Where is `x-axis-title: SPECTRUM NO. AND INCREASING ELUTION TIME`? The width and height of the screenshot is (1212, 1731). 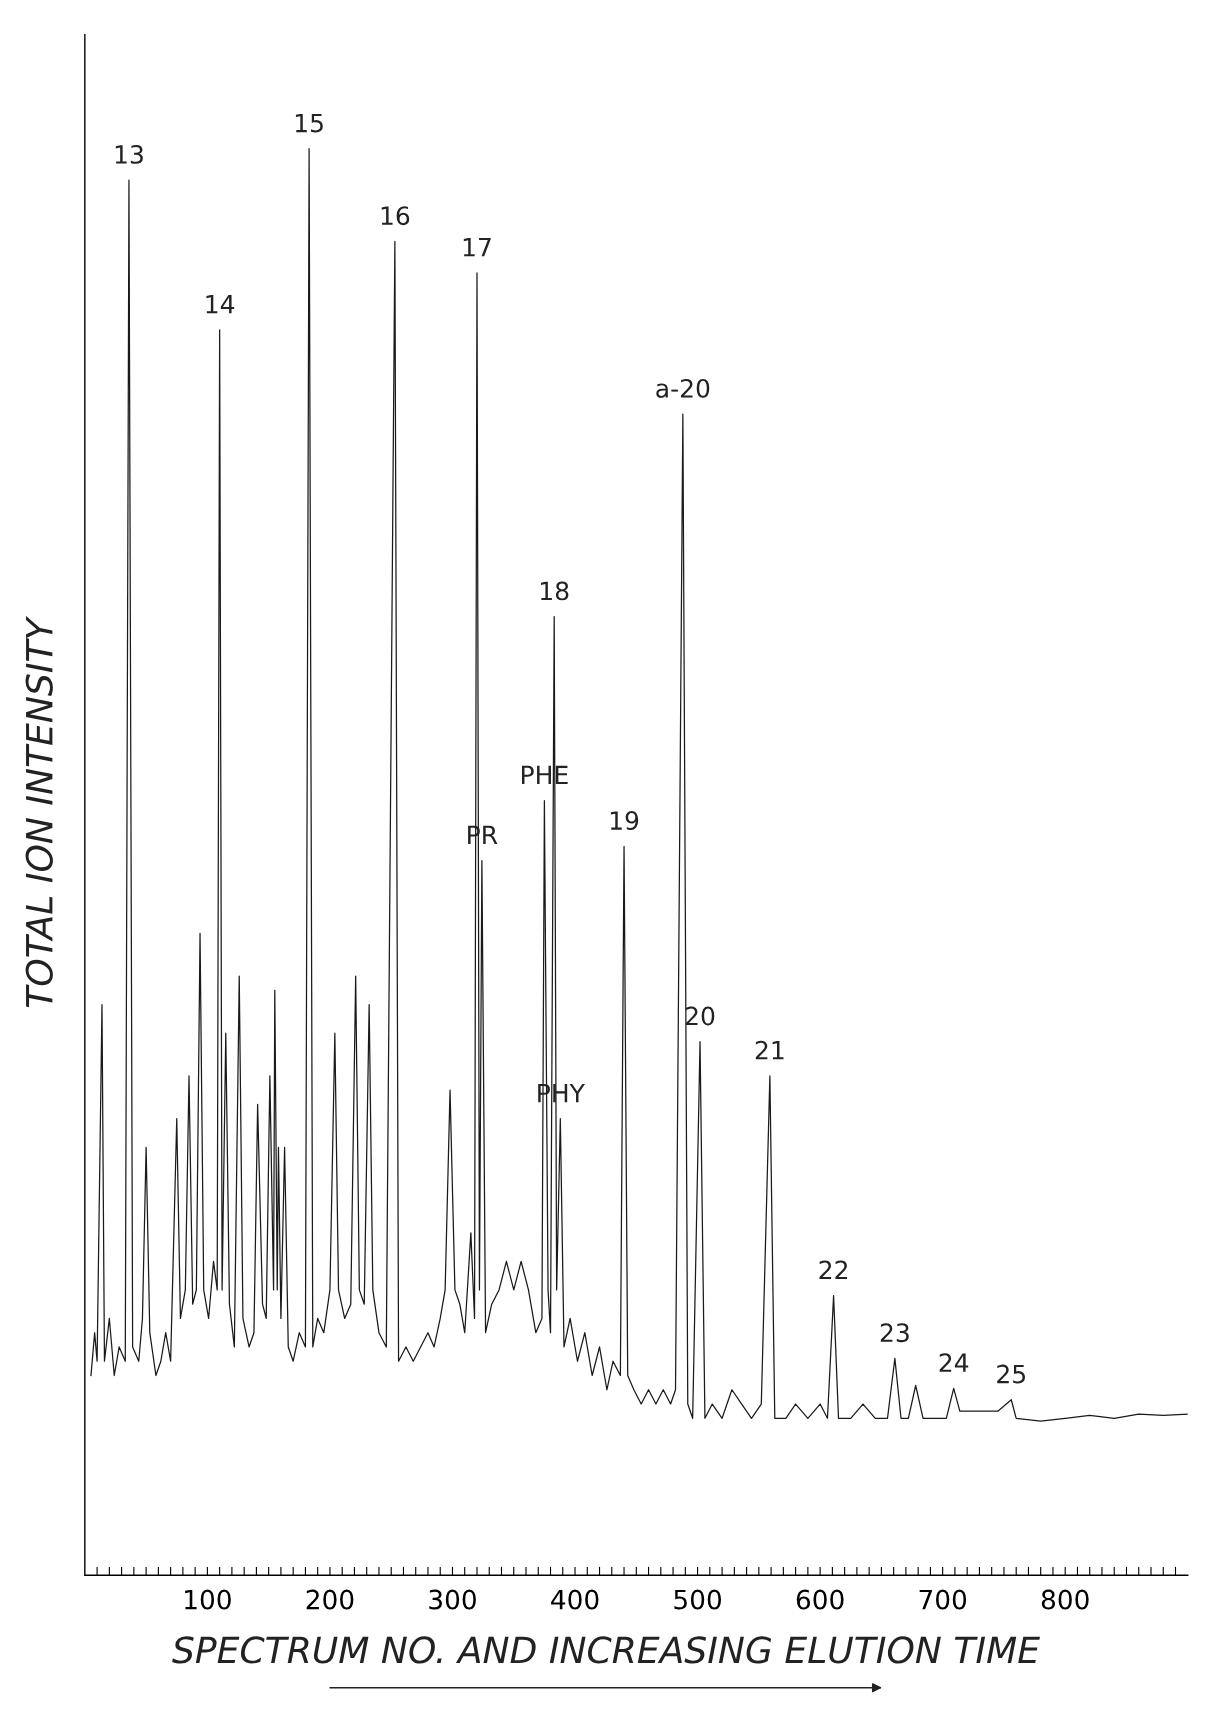
x-axis-title: SPECTRUM NO. AND INCREASING ELUTION TIME is located at coordinates (606, 1650).